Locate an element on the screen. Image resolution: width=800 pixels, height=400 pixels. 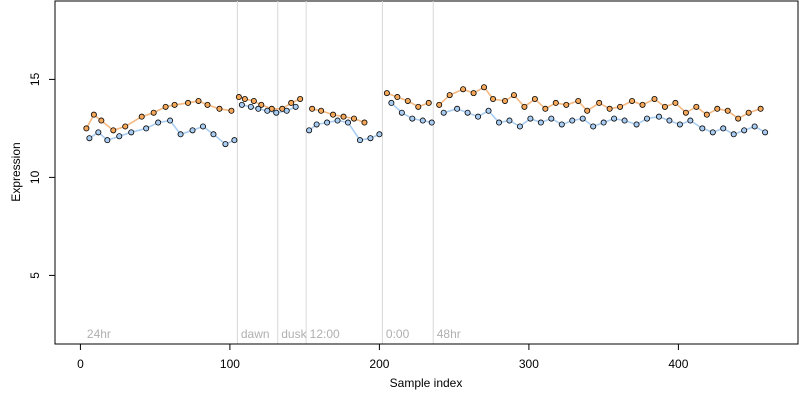
x-axis: 0 100 200 300 400 is located at coordinates (383, 357).